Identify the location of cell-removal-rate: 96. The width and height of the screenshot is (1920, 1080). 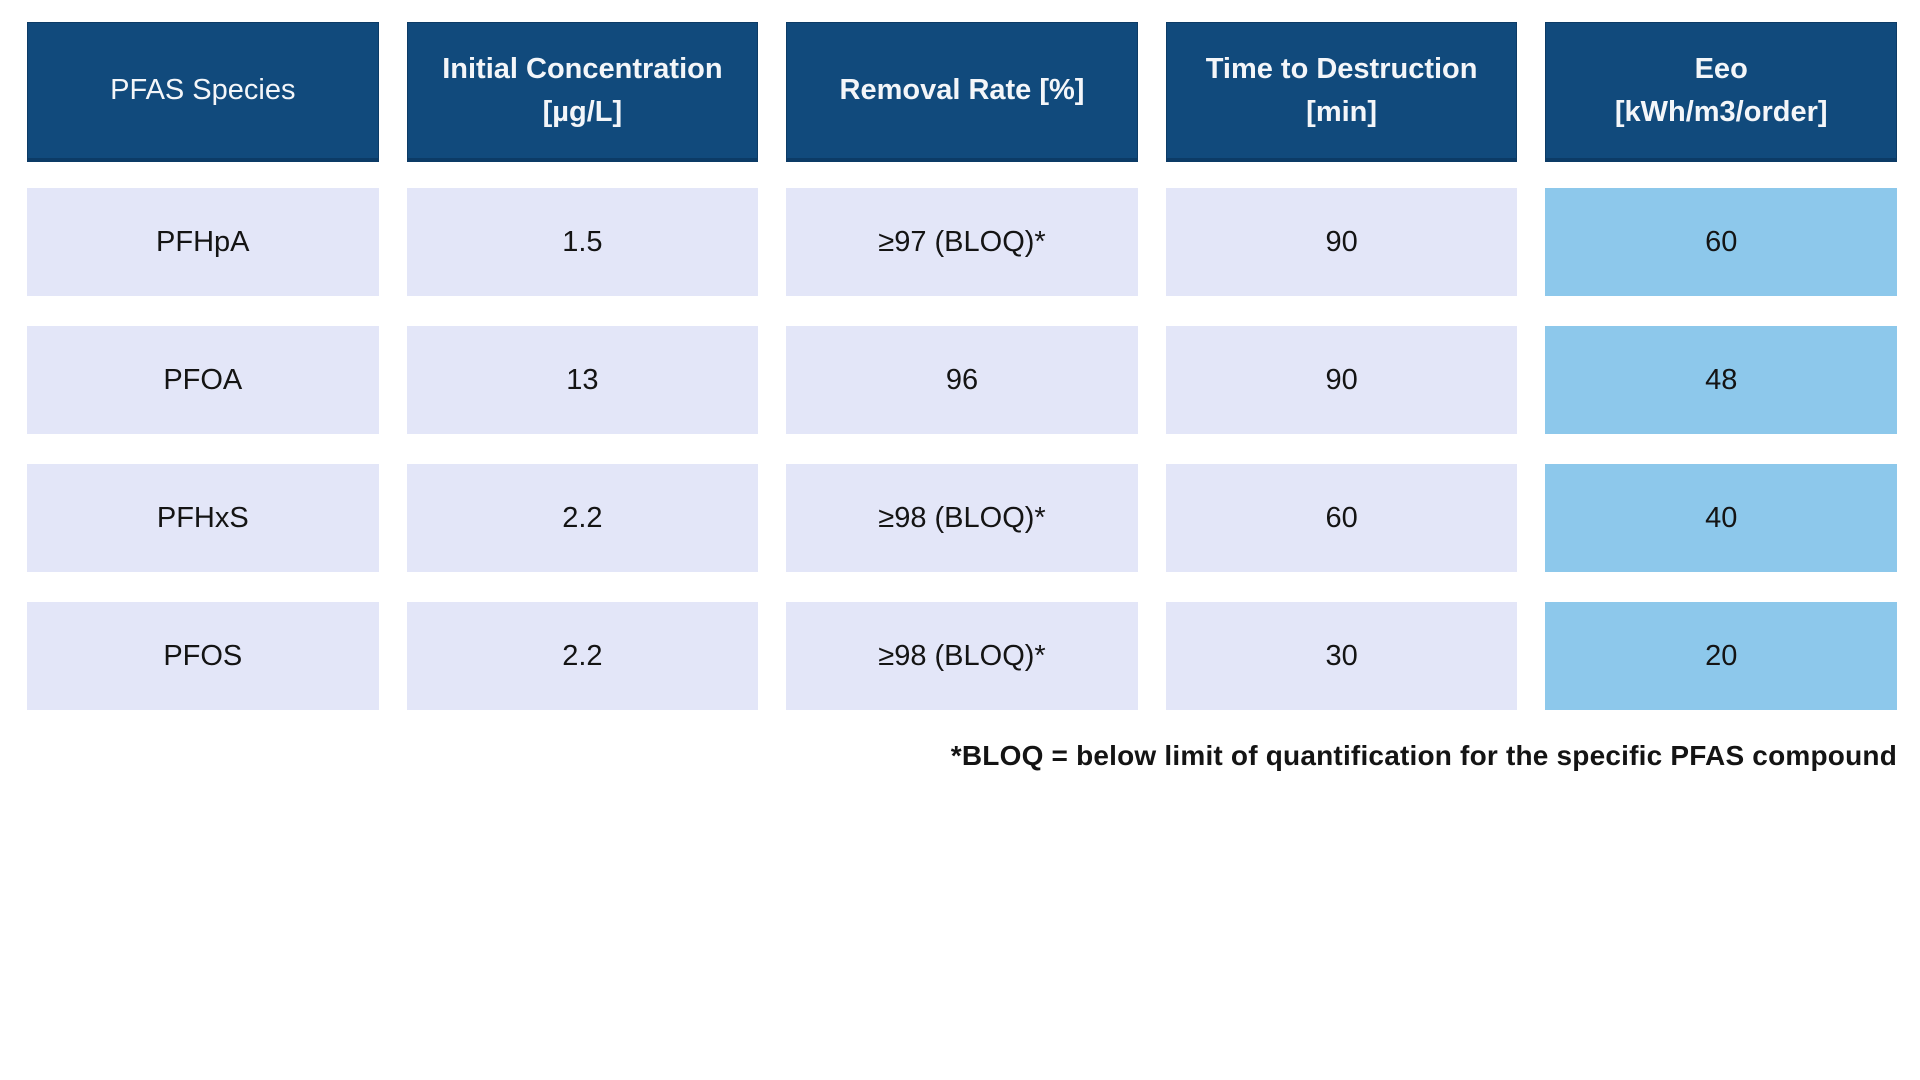
(962, 380).